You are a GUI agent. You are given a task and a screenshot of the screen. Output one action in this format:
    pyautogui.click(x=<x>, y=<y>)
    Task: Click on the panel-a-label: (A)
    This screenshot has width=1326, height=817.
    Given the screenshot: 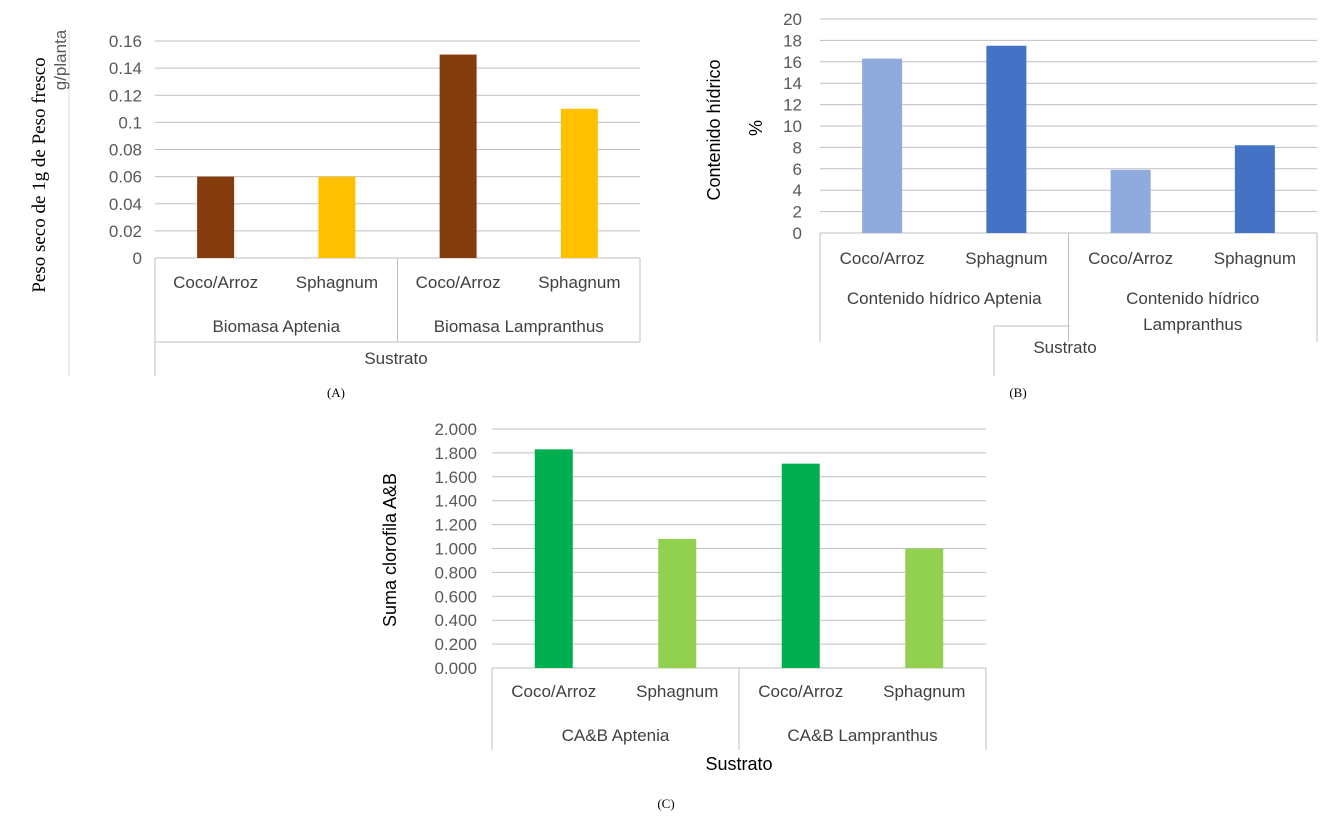 What is the action you would take?
    pyautogui.click(x=336, y=392)
    